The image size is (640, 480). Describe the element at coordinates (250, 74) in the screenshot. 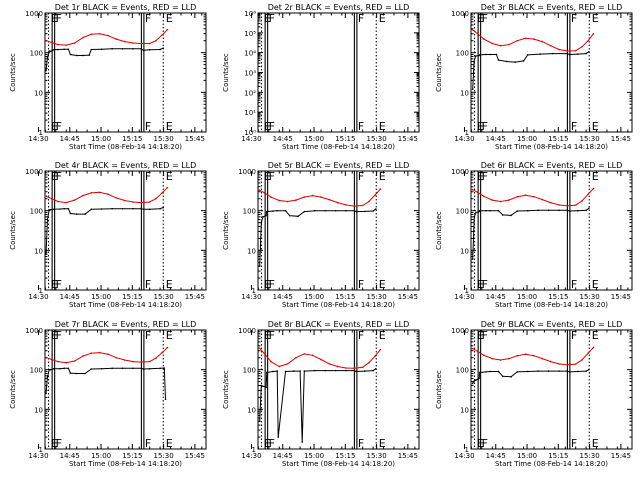

I see `y-tick-label: 10³` at that location.